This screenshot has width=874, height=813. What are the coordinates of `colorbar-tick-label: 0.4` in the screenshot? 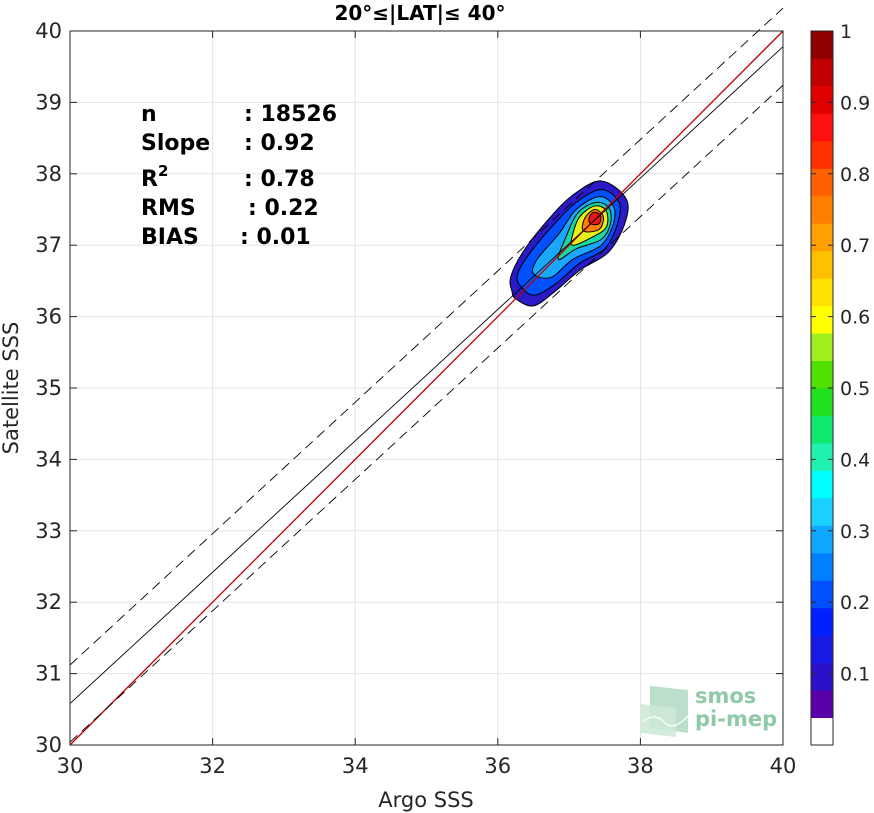 It's located at (855, 460).